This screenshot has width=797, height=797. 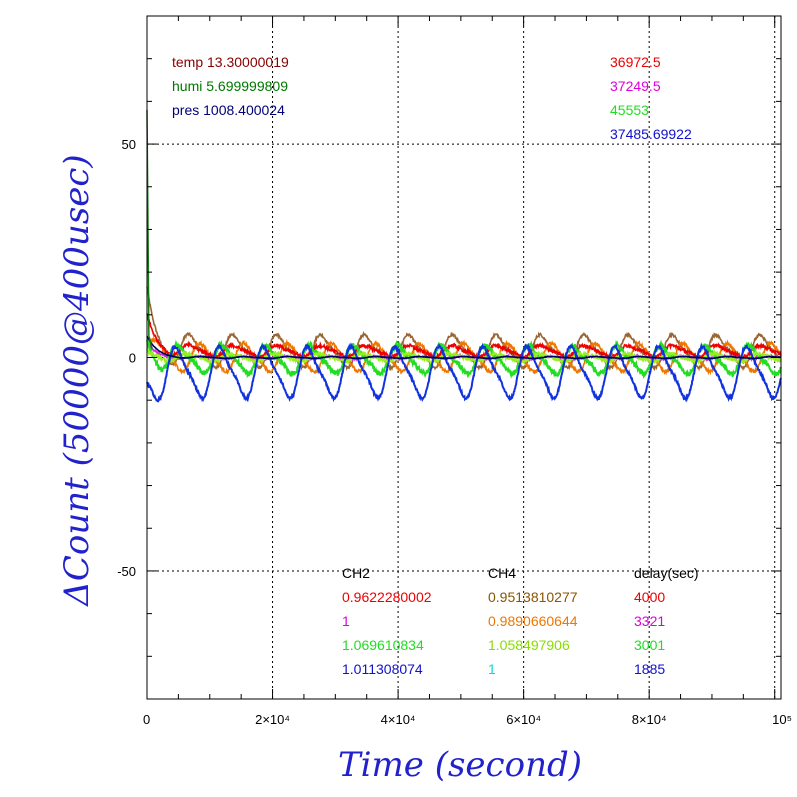 What do you see at coordinates (132, 358) in the screenshot?
I see `y-tick-label: 0` at bounding box center [132, 358].